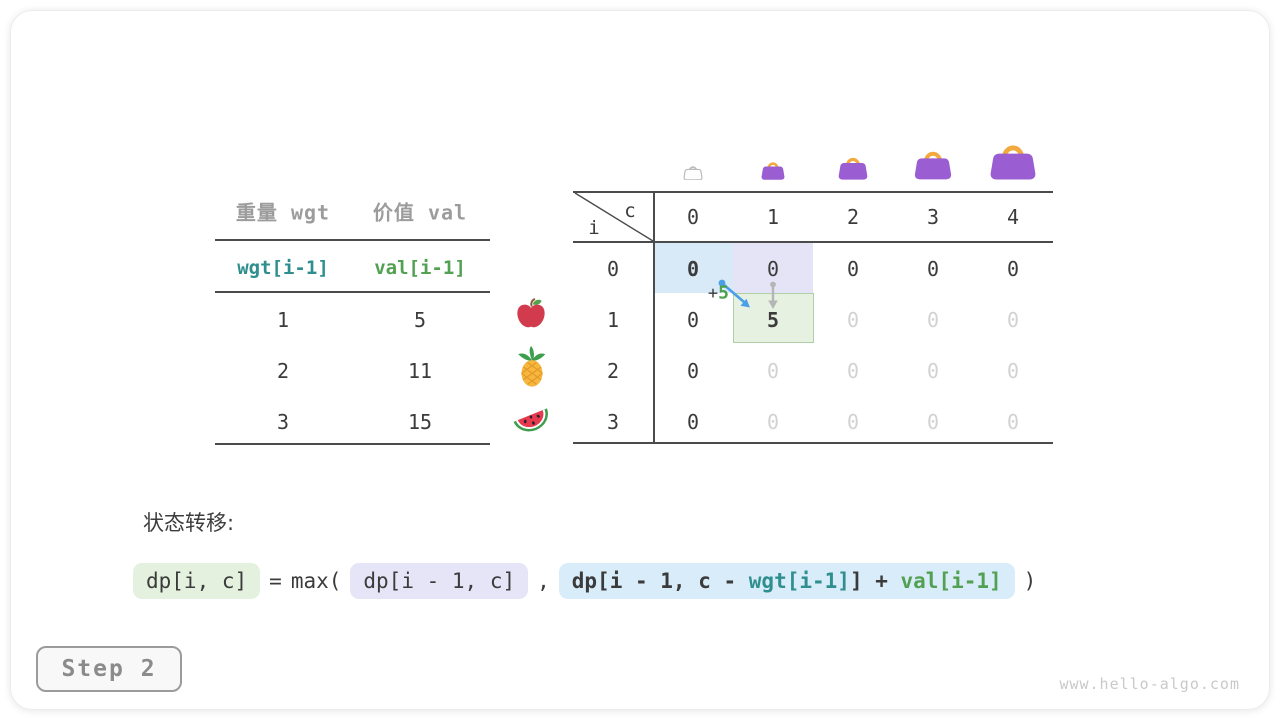 The height and width of the screenshot is (720, 1280). What do you see at coordinates (531, 313) in the screenshot?
I see `apple-icon` at bounding box center [531, 313].